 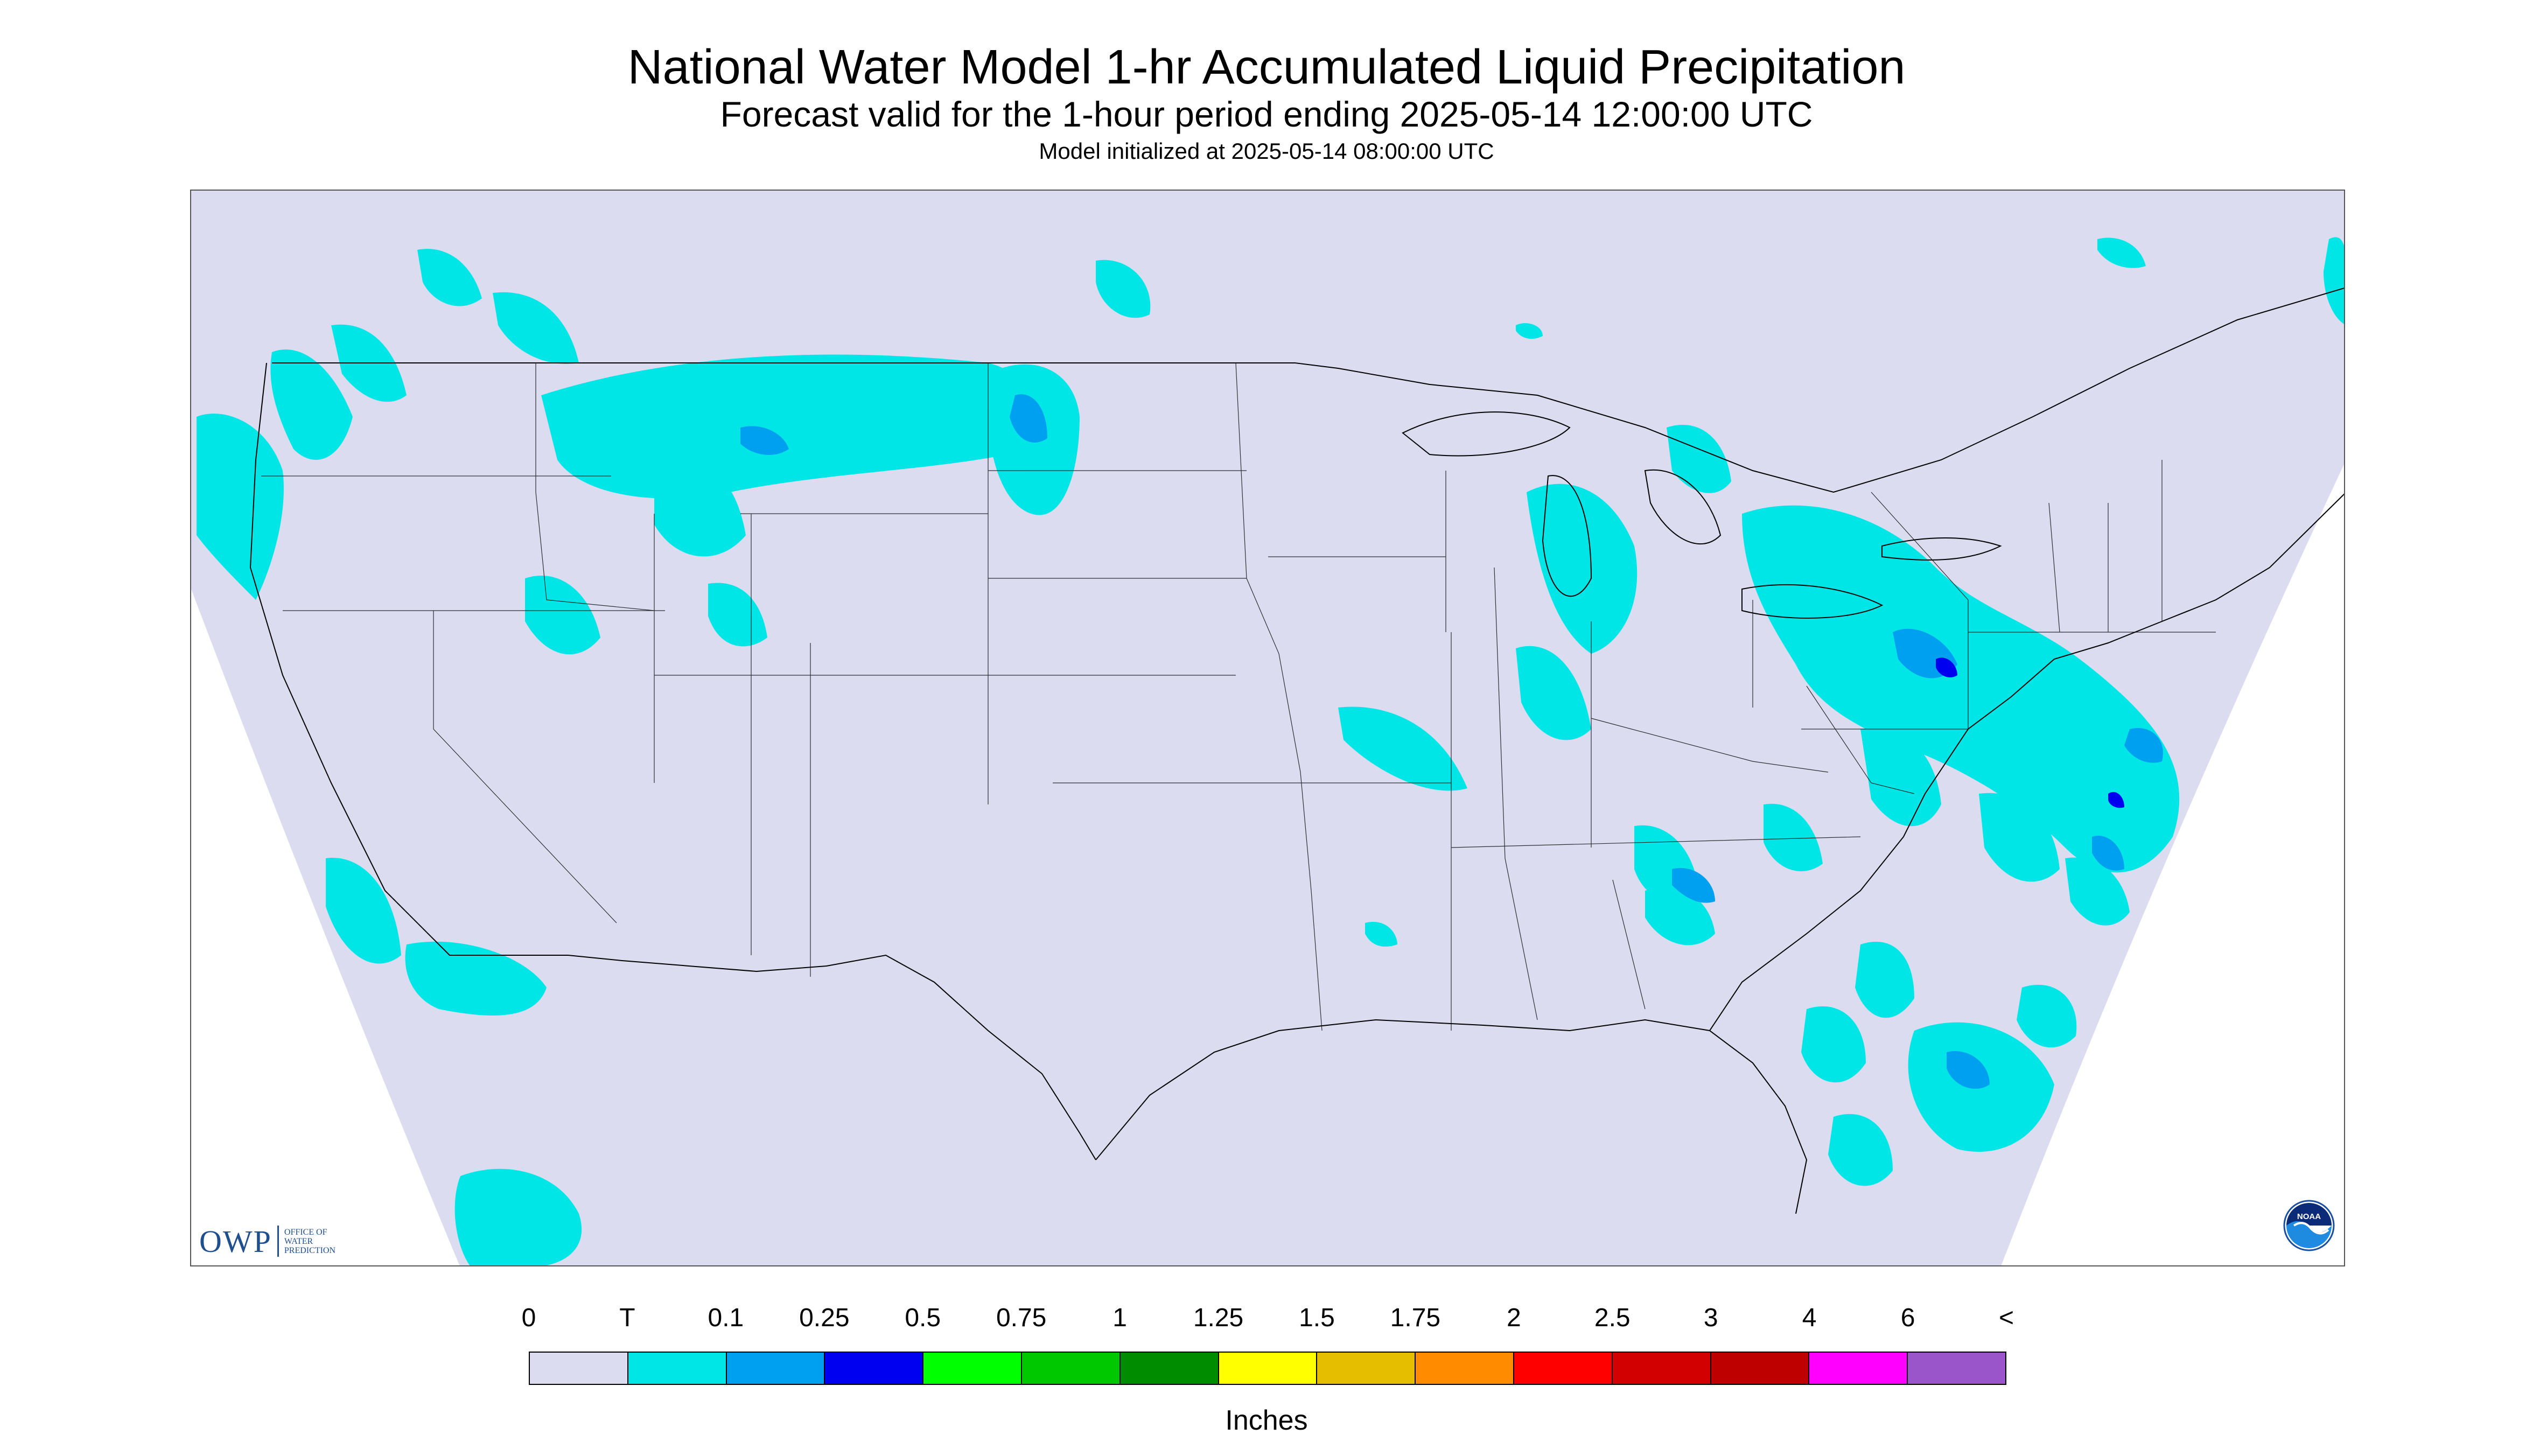 I want to click on legend-label: 1, so click(x=1120, y=1318).